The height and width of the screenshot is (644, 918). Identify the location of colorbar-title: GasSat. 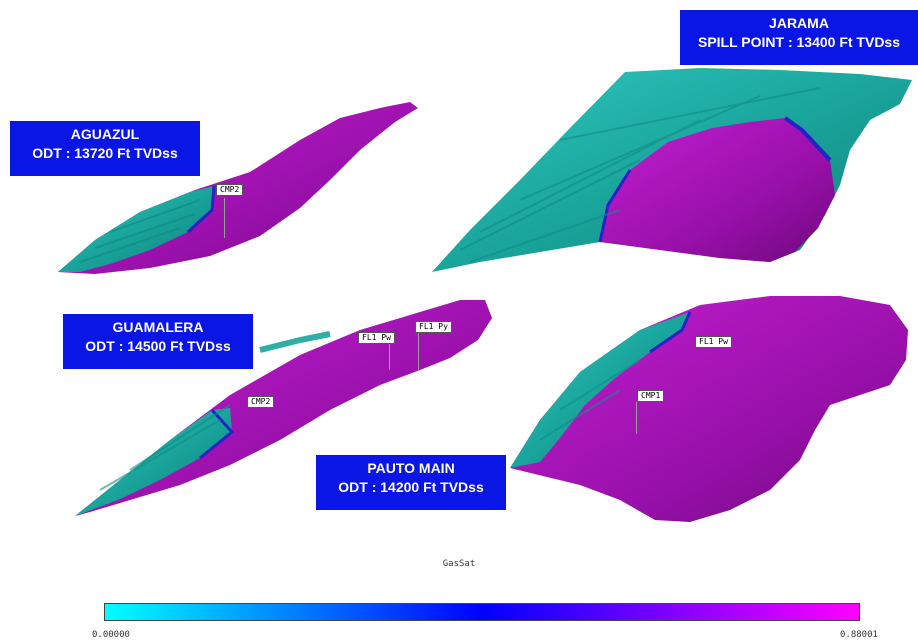
(459, 564).